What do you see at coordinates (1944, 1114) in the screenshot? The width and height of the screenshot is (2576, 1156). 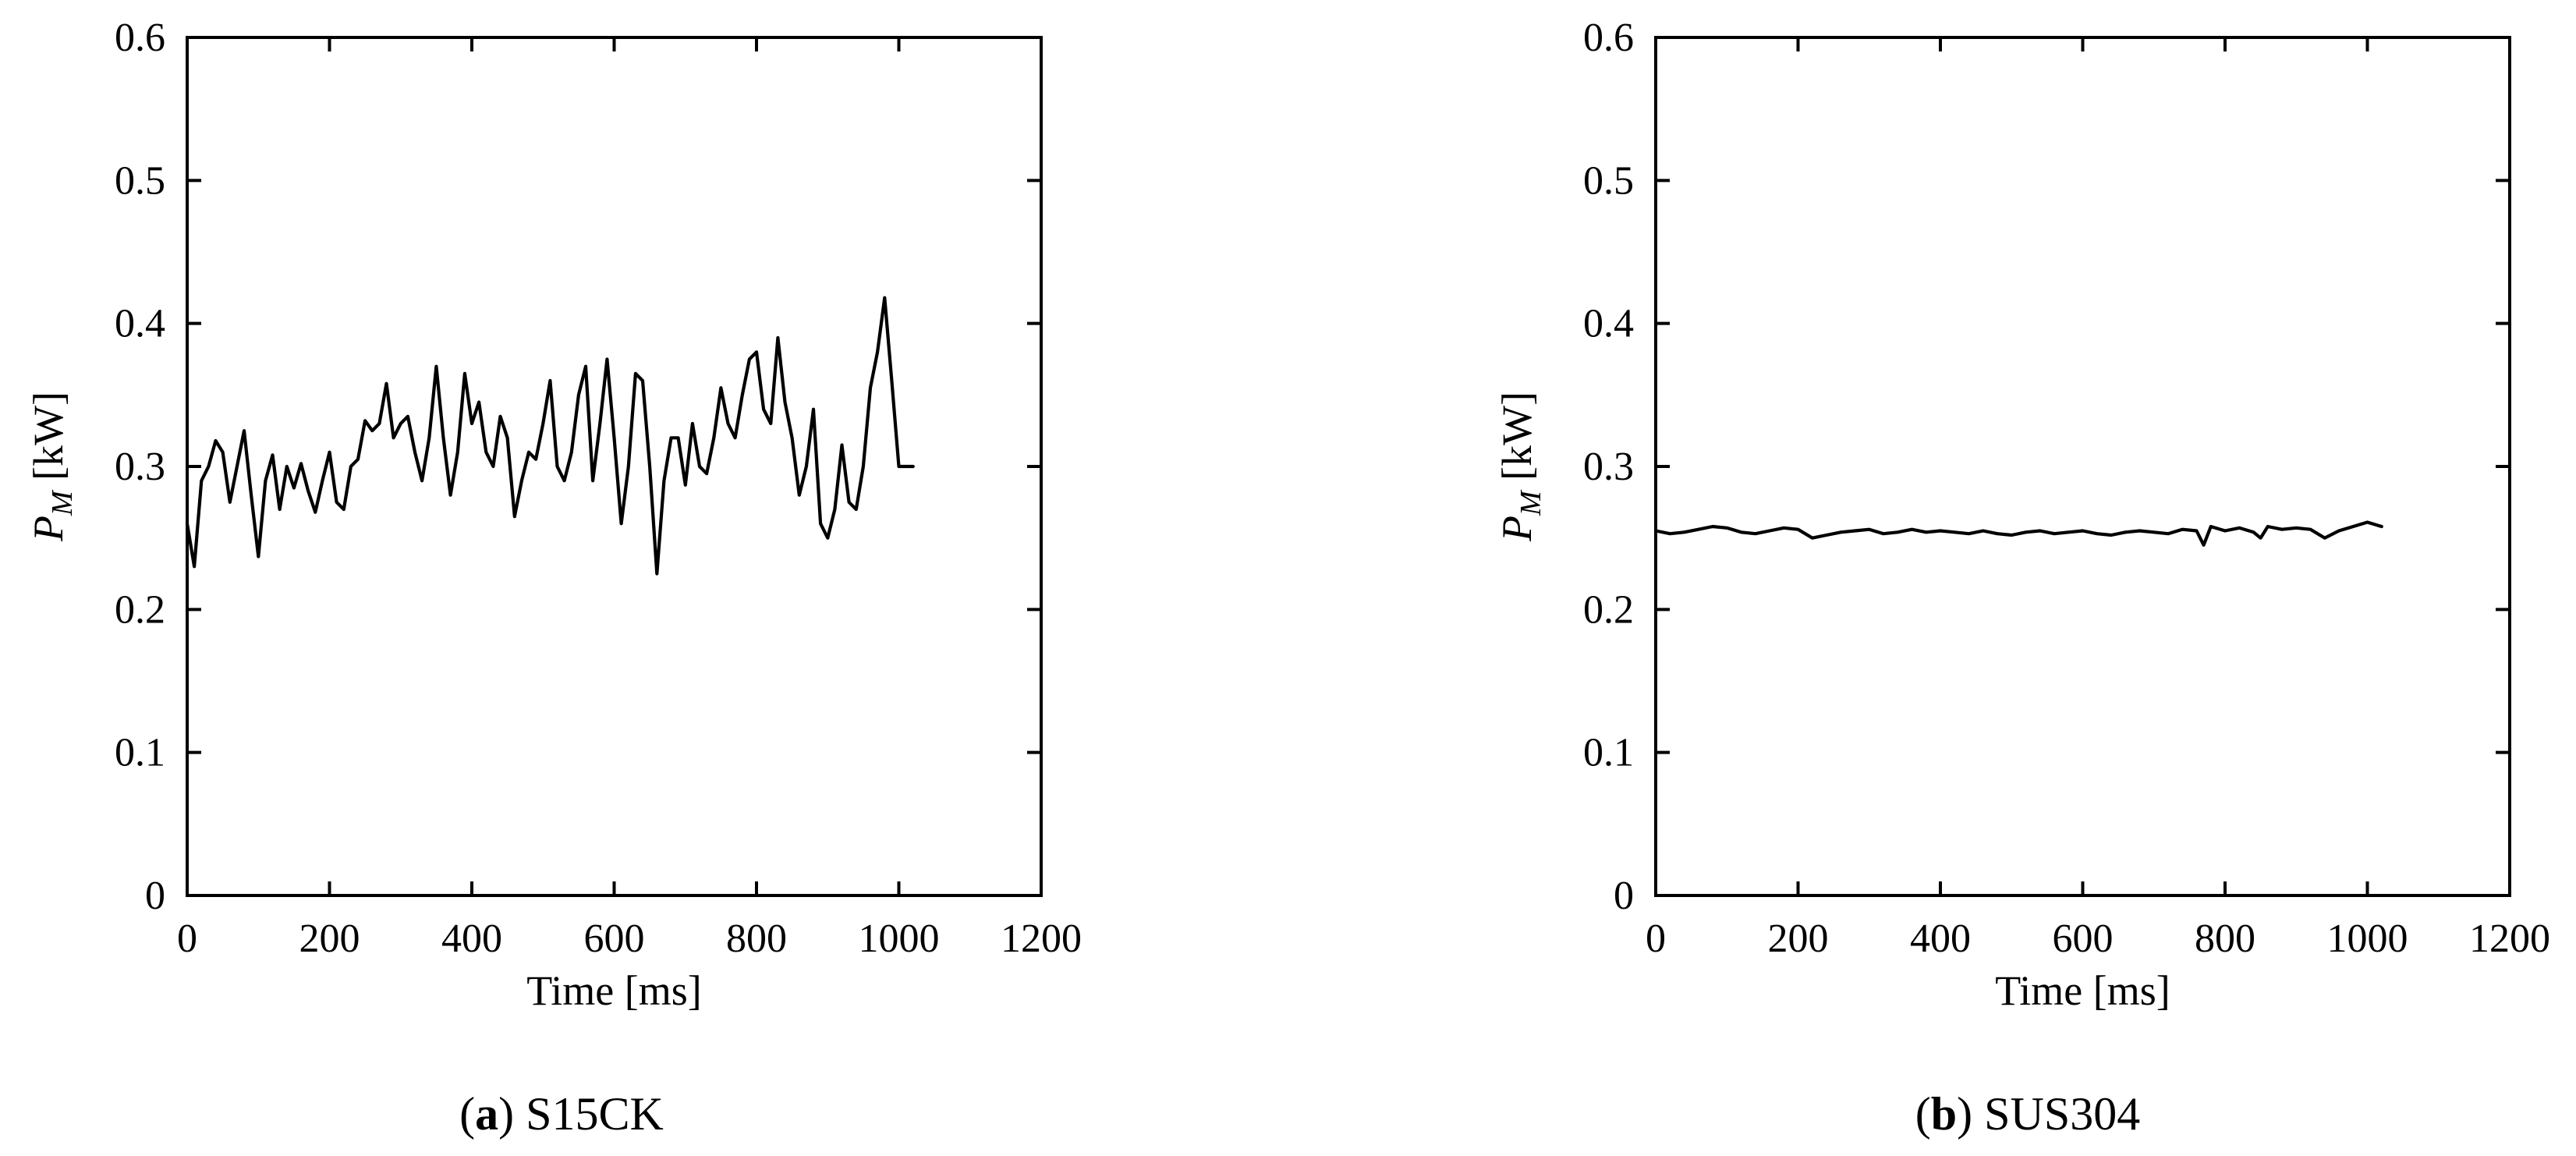 I see `caption-letter: b` at bounding box center [1944, 1114].